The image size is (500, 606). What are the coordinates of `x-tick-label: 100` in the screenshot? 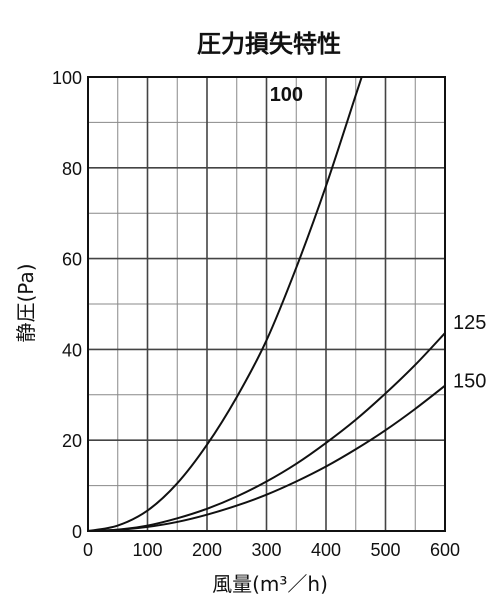 It's located at (147, 550).